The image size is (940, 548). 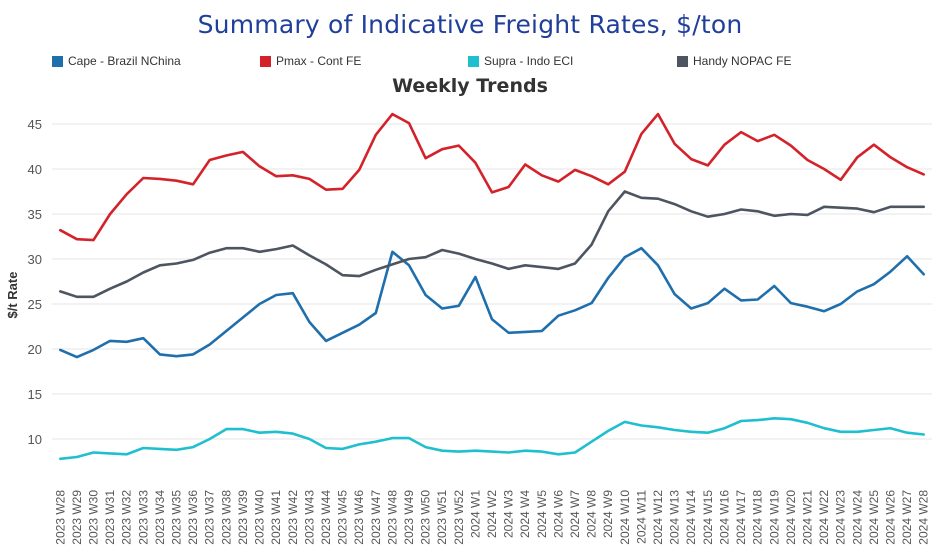 What do you see at coordinates (492, 514) in the screenshot?
I see `x-tick-label: 2024 W2` at bounding box center [492, 514].